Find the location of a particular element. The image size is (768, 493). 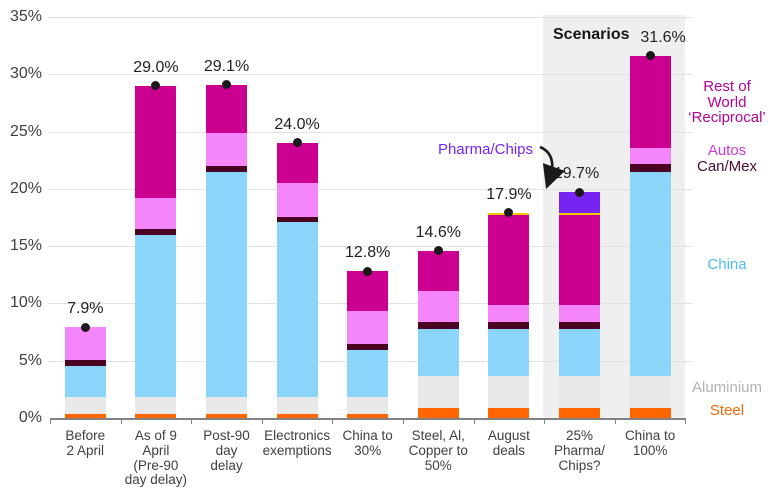

segment-unlabeled is located at coordinates (579, 213).